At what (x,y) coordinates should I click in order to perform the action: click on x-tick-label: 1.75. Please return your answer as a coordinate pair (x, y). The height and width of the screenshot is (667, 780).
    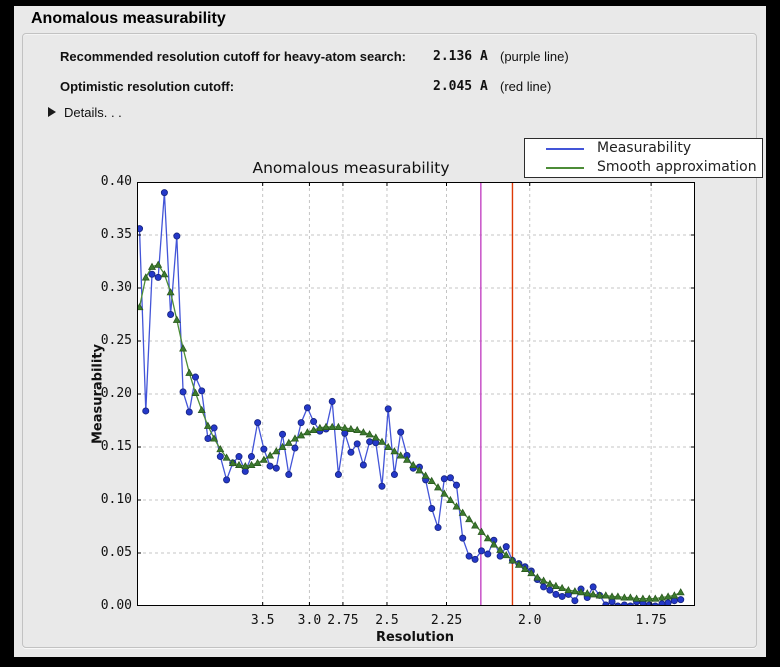
    Looking at the image, I should click on (651, 620).